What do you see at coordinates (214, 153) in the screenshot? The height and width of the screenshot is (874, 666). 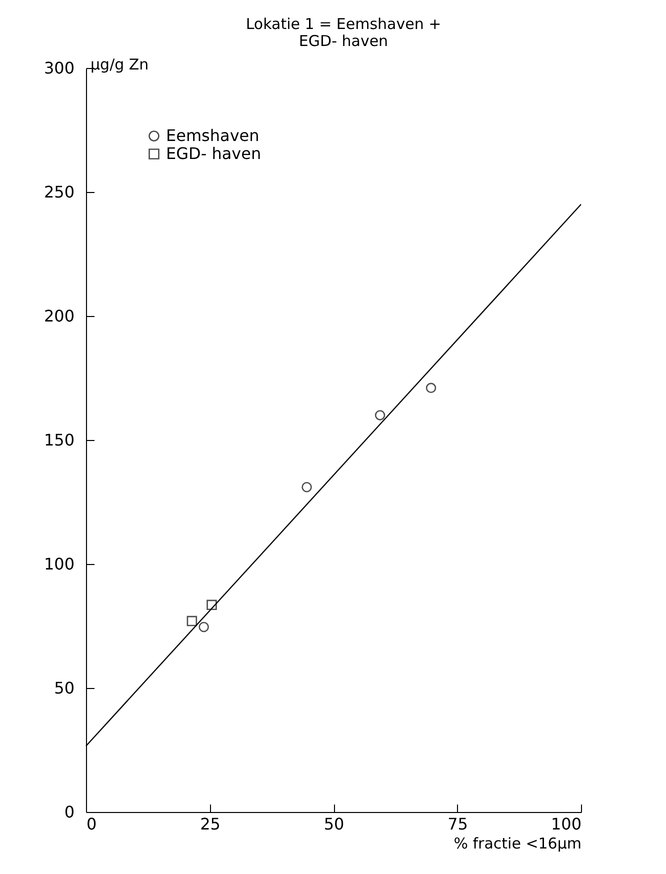 I see `legend-label: EGD- haven` at bounding box center [214, 153].